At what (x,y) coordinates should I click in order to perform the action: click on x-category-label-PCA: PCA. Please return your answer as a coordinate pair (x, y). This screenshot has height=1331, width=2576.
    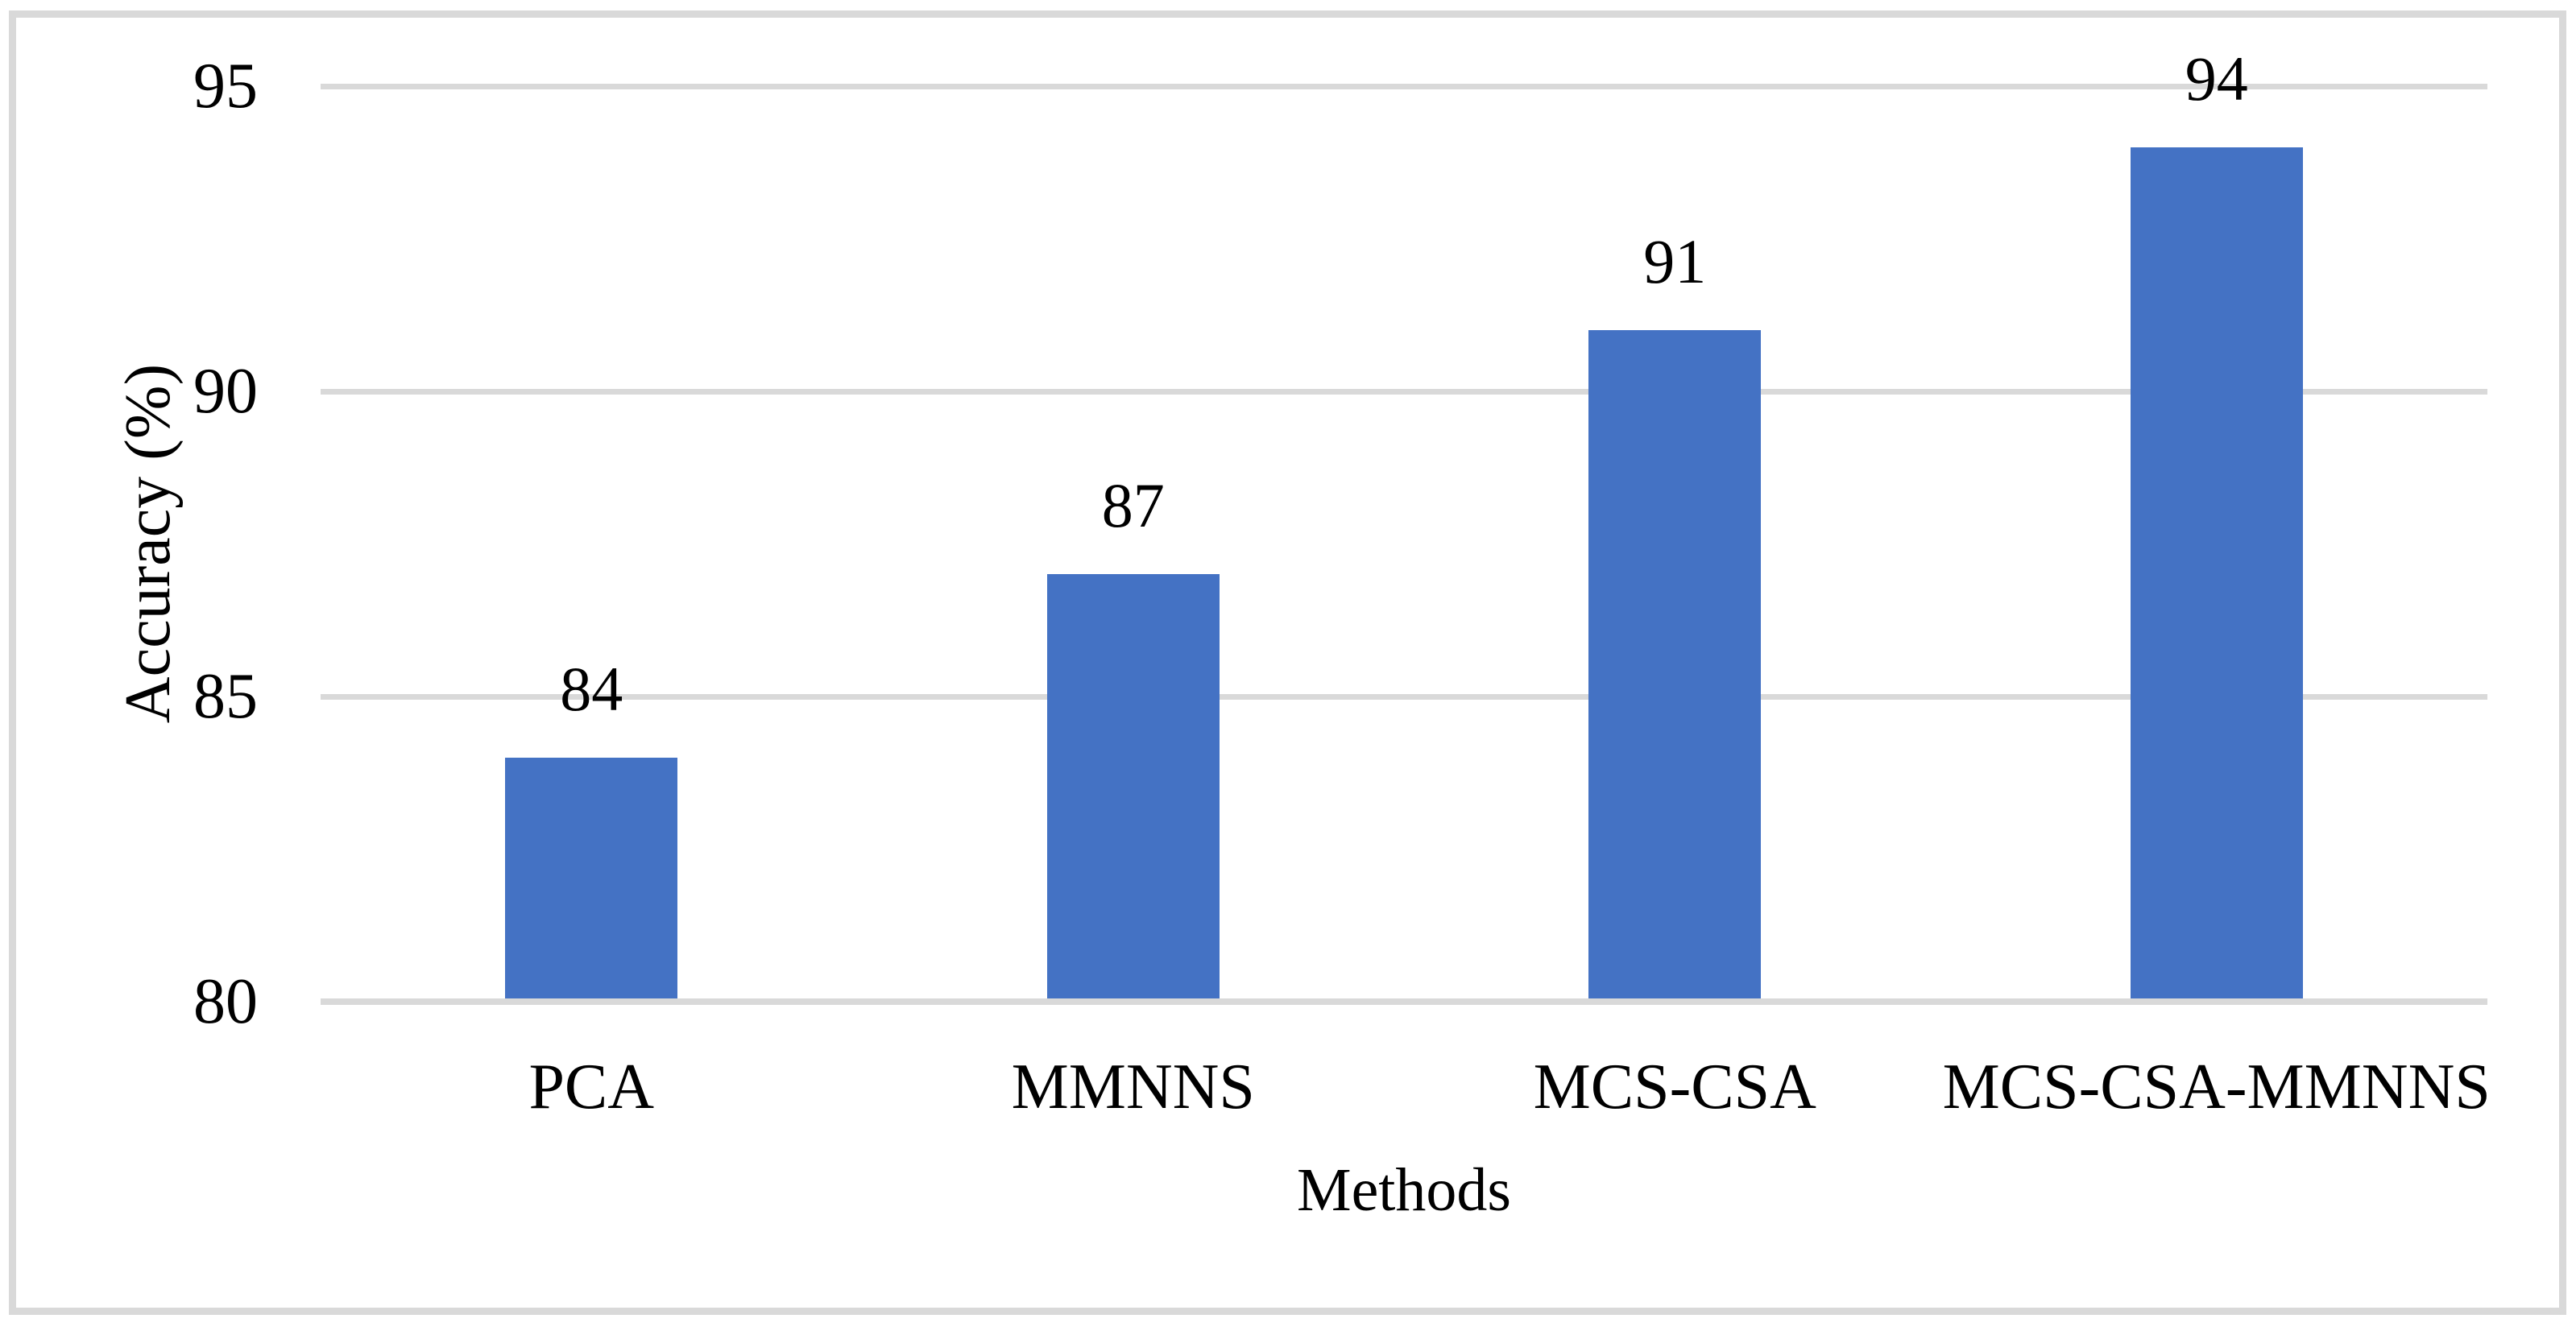
    Looking at the image, I should click on (591, 1087).